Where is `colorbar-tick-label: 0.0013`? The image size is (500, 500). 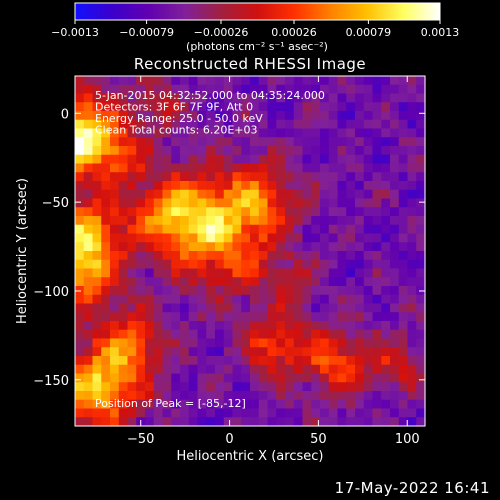 colorbar-tick-label: 0.0013 is located at coordinates (440, 32).